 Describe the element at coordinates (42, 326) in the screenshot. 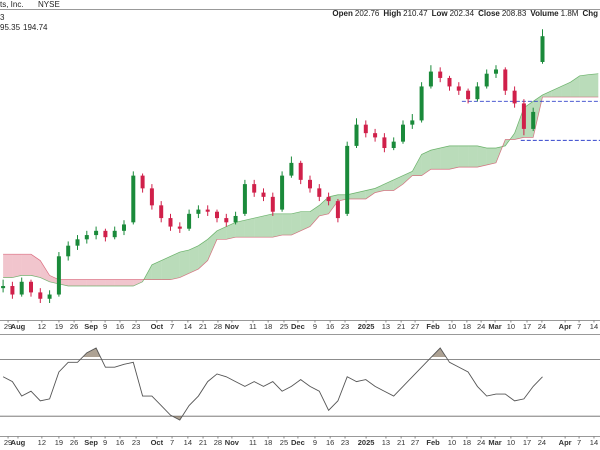

I see `x-tick-label: 12` at that location.